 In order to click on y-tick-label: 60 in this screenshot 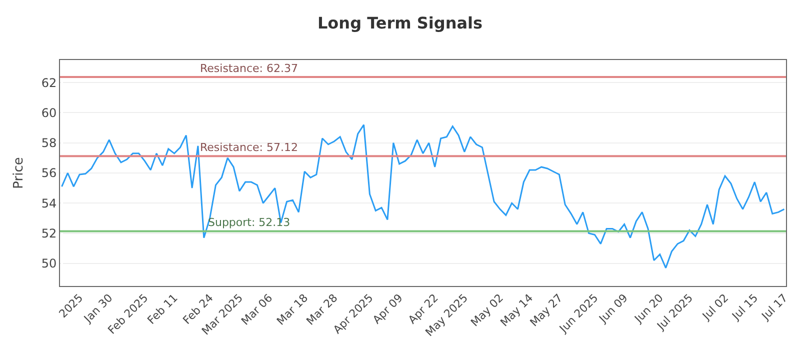, I will do `click(49, 113)`.